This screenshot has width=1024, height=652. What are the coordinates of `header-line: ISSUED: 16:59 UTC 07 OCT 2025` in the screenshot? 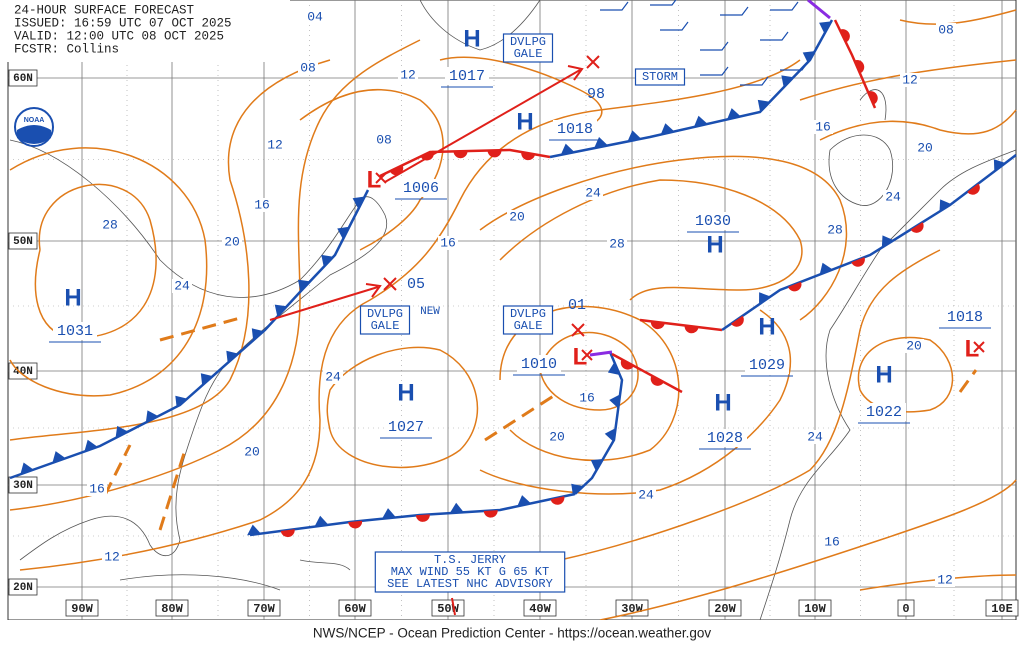 It's located at (123, 23).